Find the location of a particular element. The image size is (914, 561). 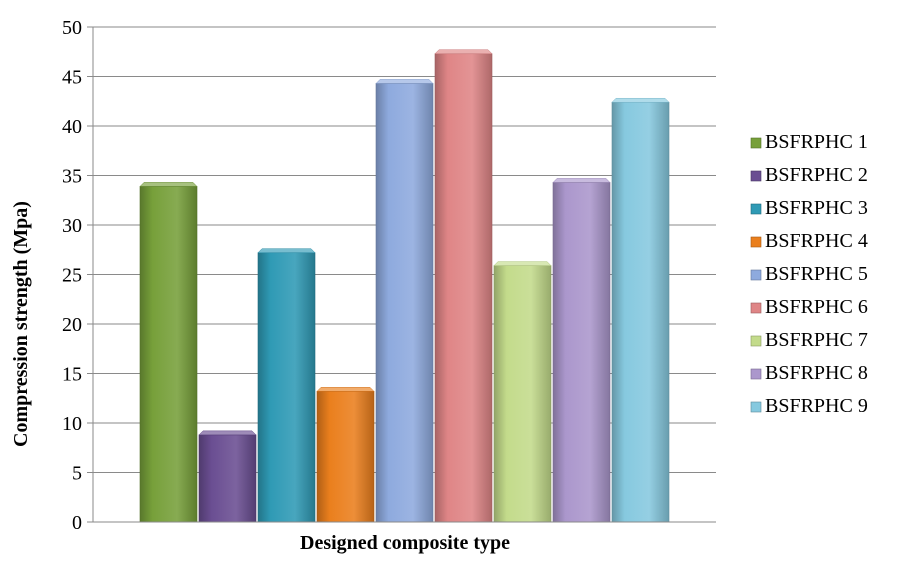

legend-item-6: BSFRPHC 6 is located at coordinates (809, 307).